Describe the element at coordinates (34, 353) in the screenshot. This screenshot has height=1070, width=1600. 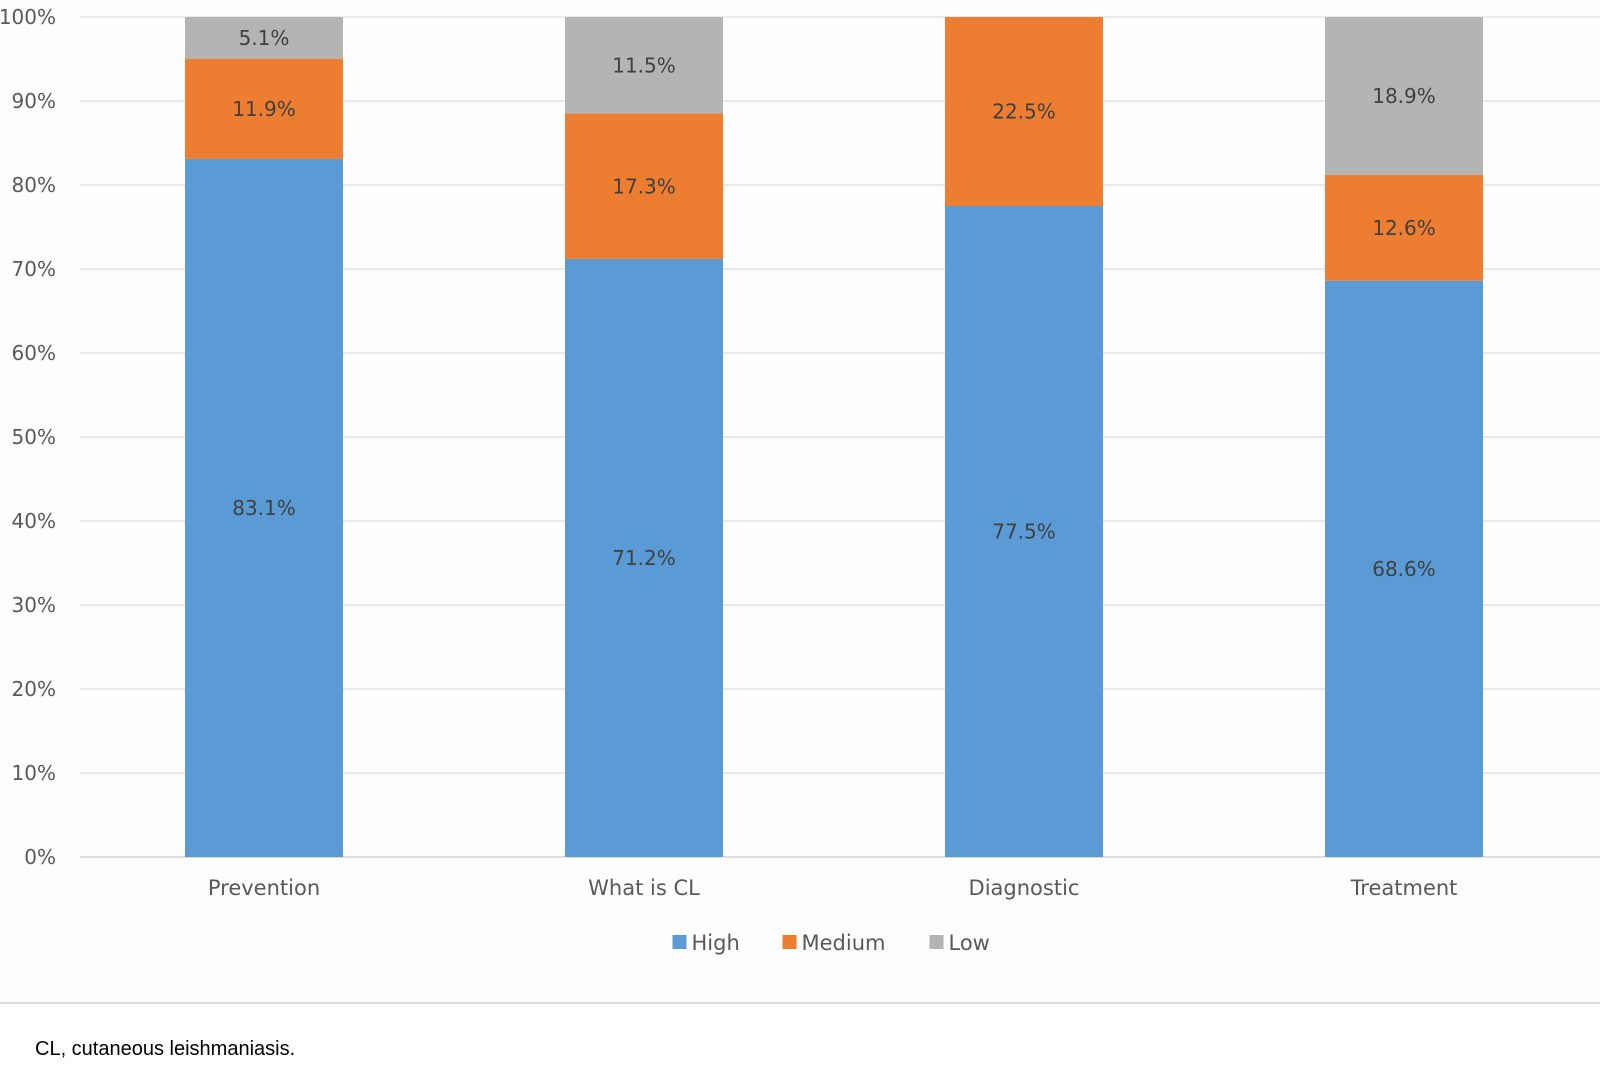
I see `y-tick-label: 60%` at that location.